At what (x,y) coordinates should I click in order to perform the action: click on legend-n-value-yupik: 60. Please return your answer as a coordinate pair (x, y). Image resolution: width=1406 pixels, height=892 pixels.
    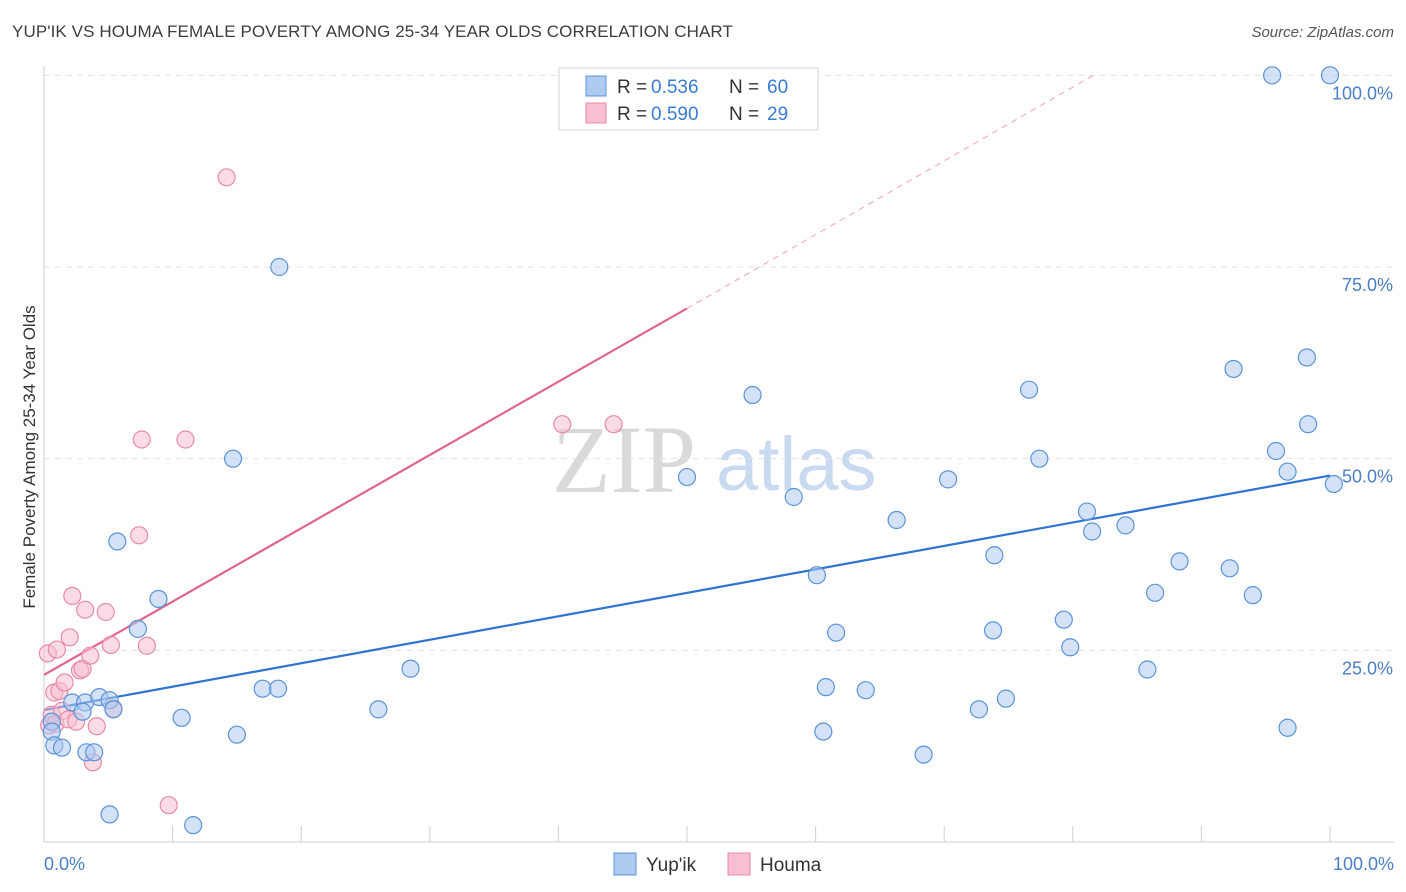
    Looking at the image, I should click on (777, 87).